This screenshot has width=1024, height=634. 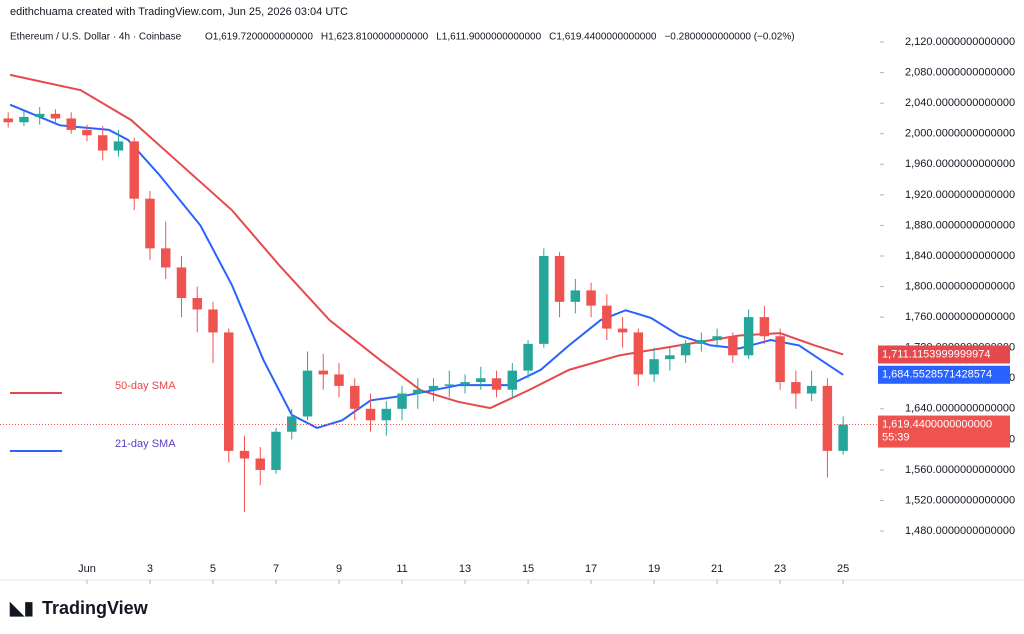 What do you see at coordinates (960, 103) in the screenshot?
I see `y-tick-label: 2,040.0000000000000` at bounding box center [960, 103].